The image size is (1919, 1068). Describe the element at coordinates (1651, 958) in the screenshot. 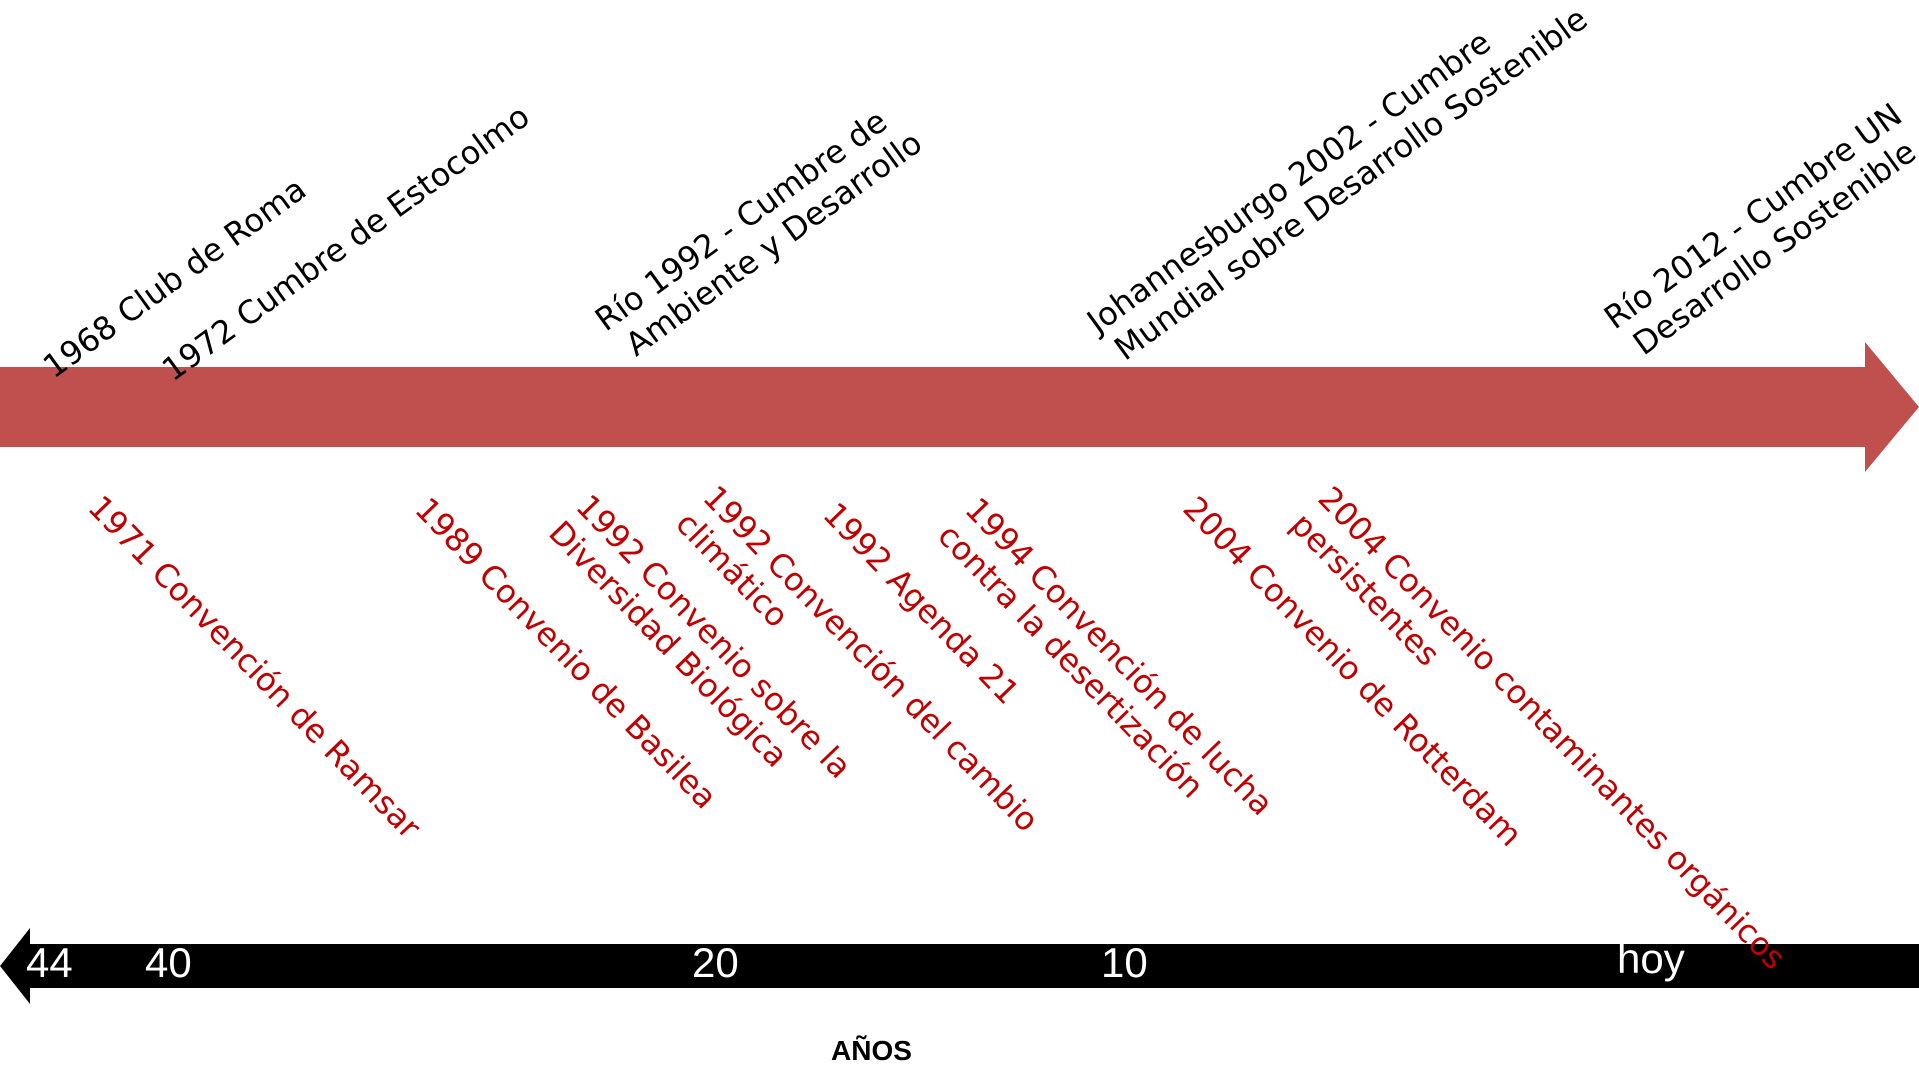

I see `axis-tick-hoy: hoy` at that location.